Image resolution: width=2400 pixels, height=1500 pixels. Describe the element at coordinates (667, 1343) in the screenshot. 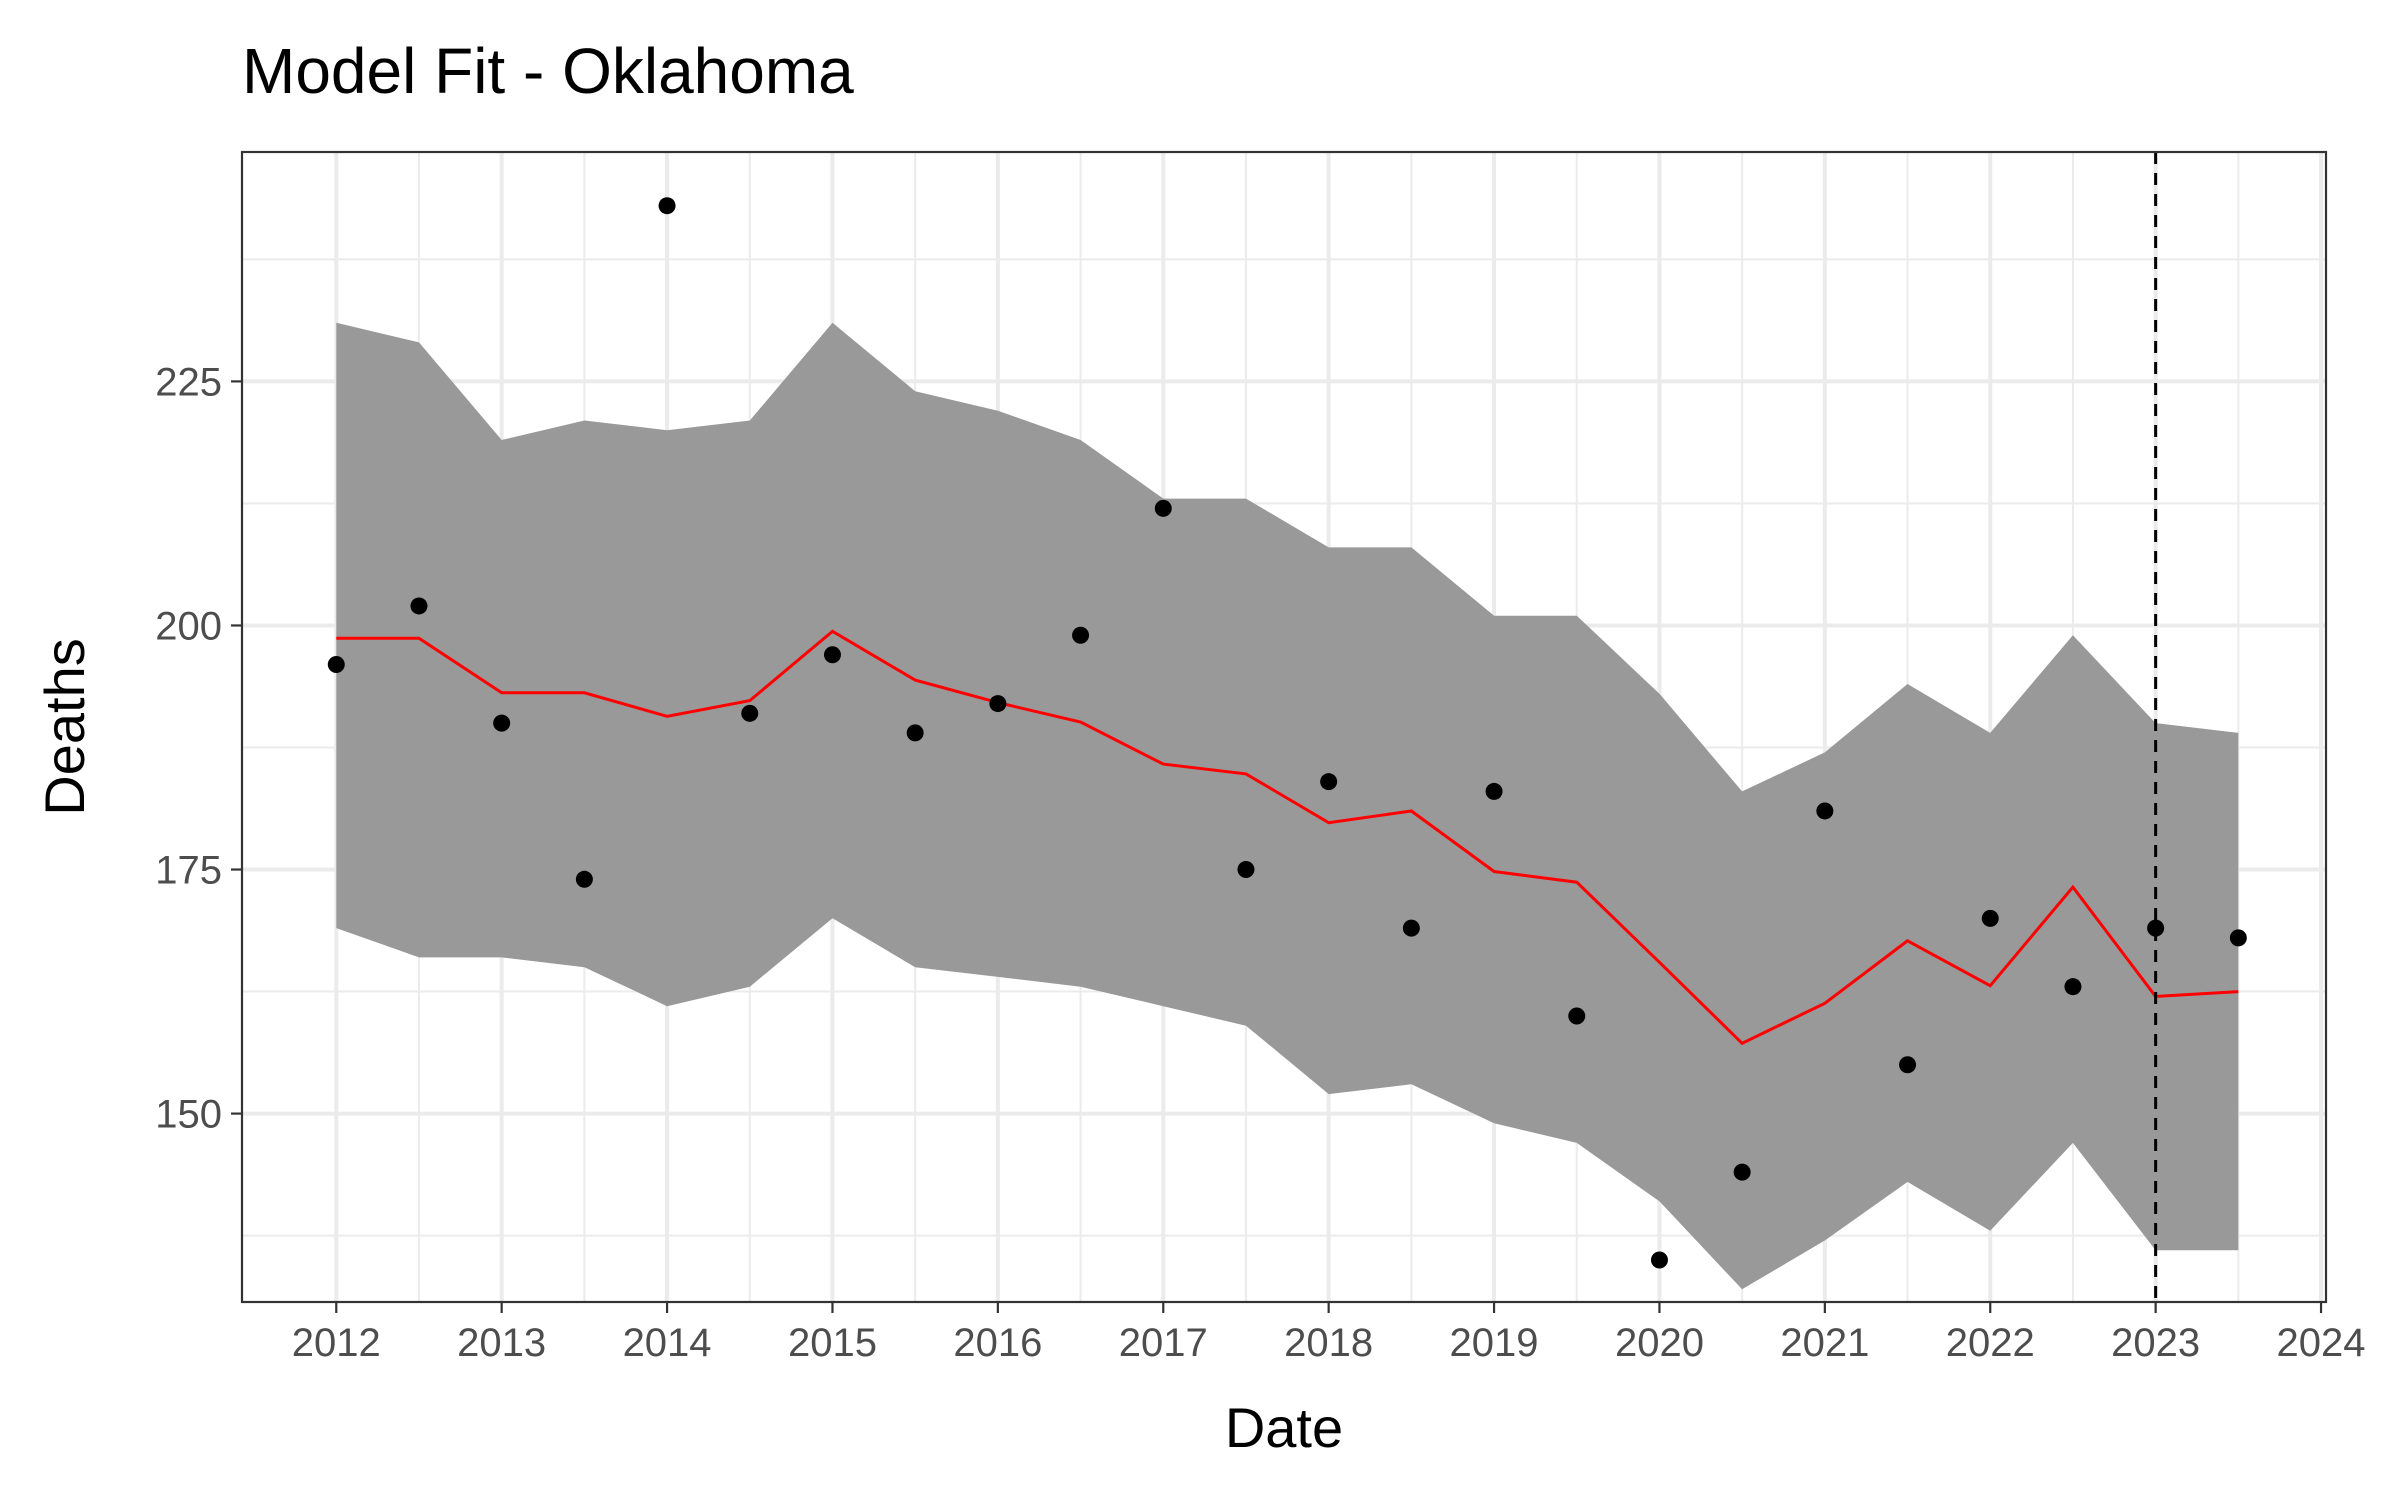

I see `x-tick-label: 2014` at that location.